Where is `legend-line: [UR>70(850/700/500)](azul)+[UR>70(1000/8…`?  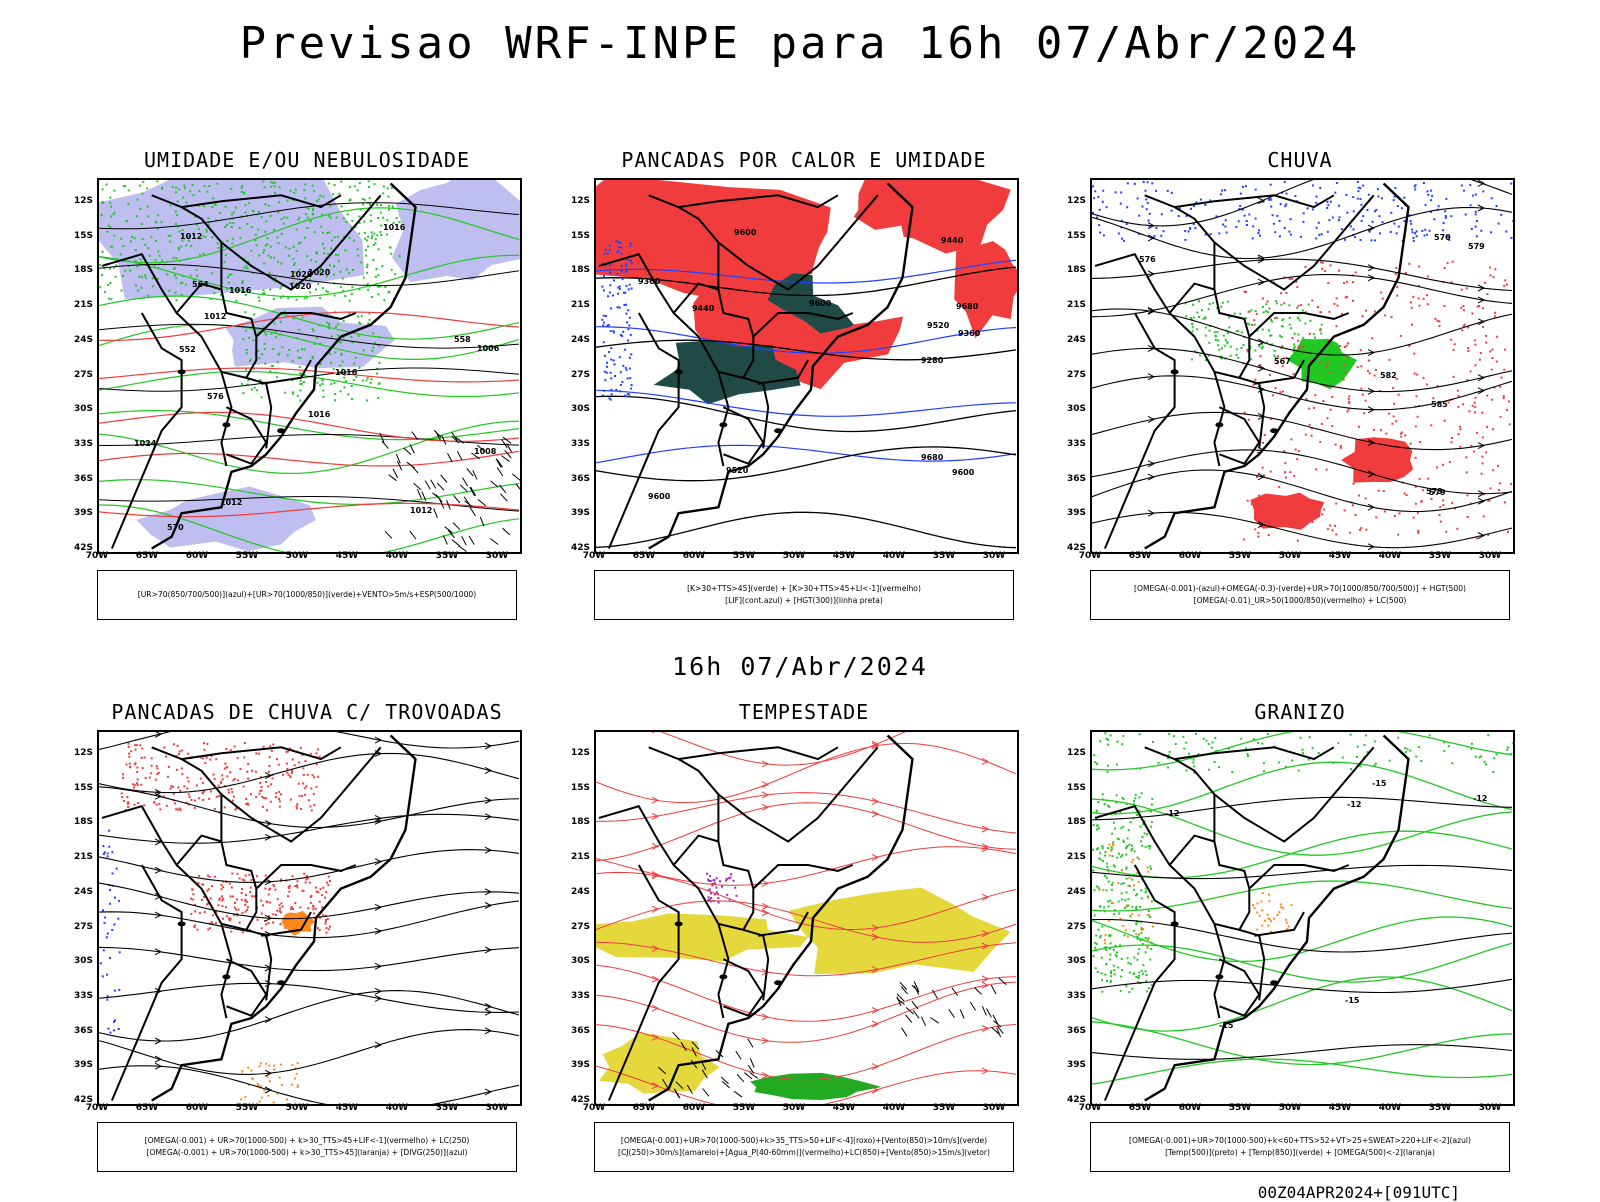 legend-line: [UR>70(850/700/500)](azul)+[UR>70(1000/8… is located at coordinates (307, 594).